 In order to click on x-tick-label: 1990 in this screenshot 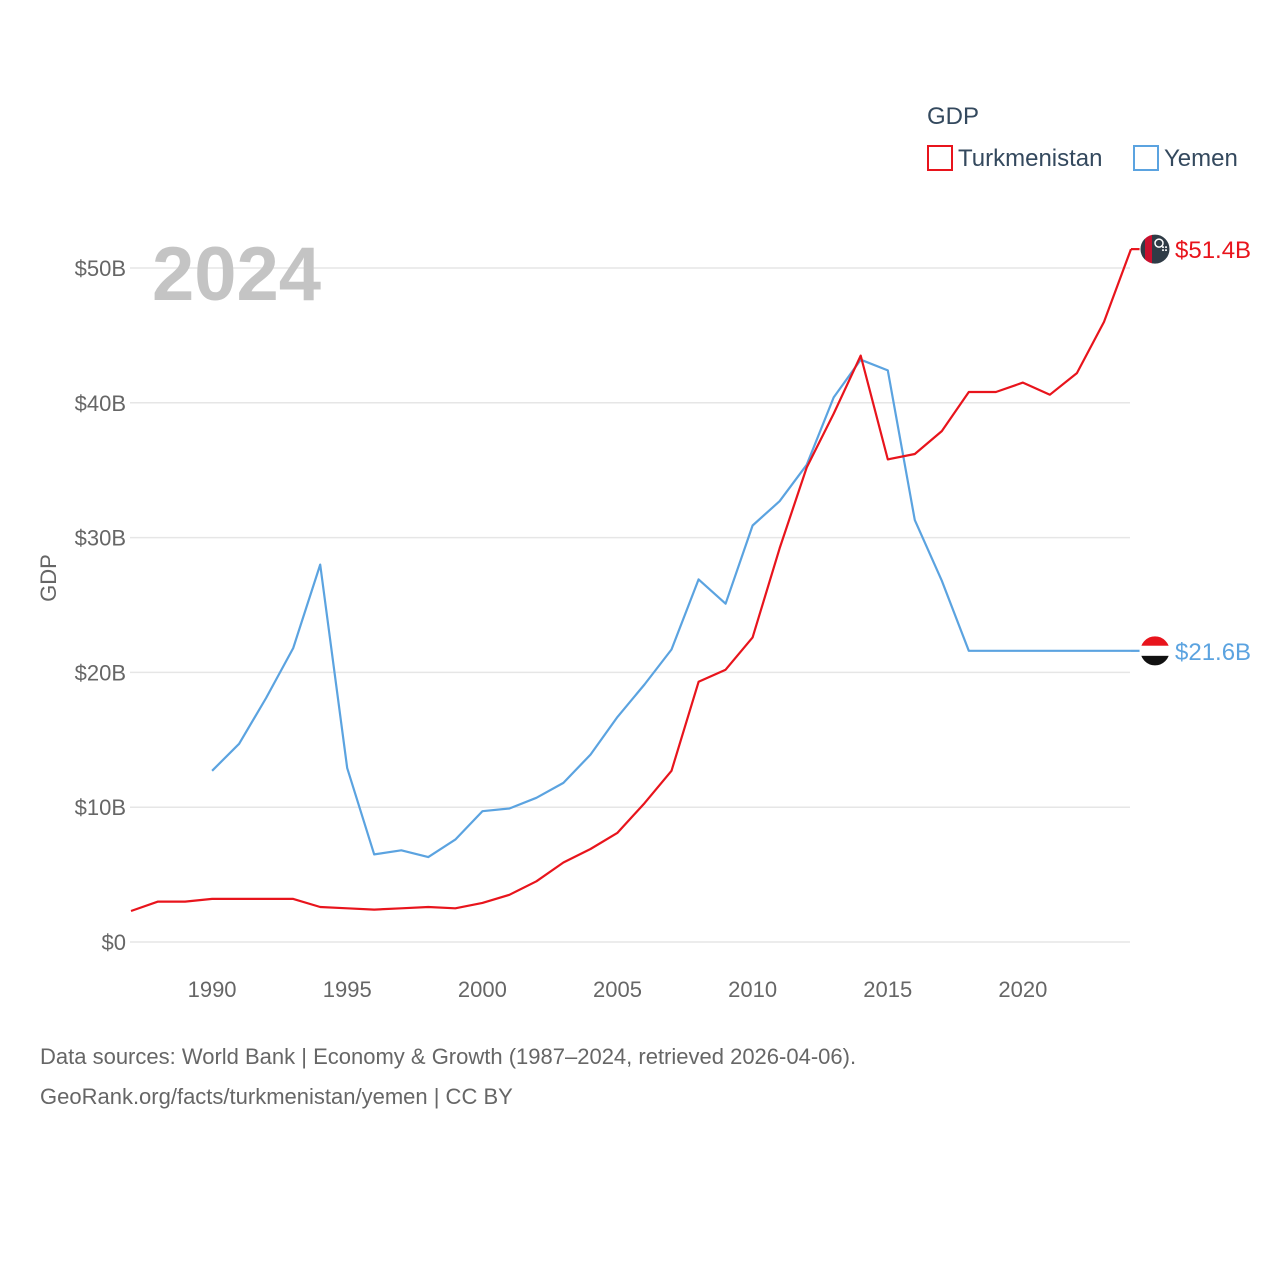, I will do `click(212, 989)`.